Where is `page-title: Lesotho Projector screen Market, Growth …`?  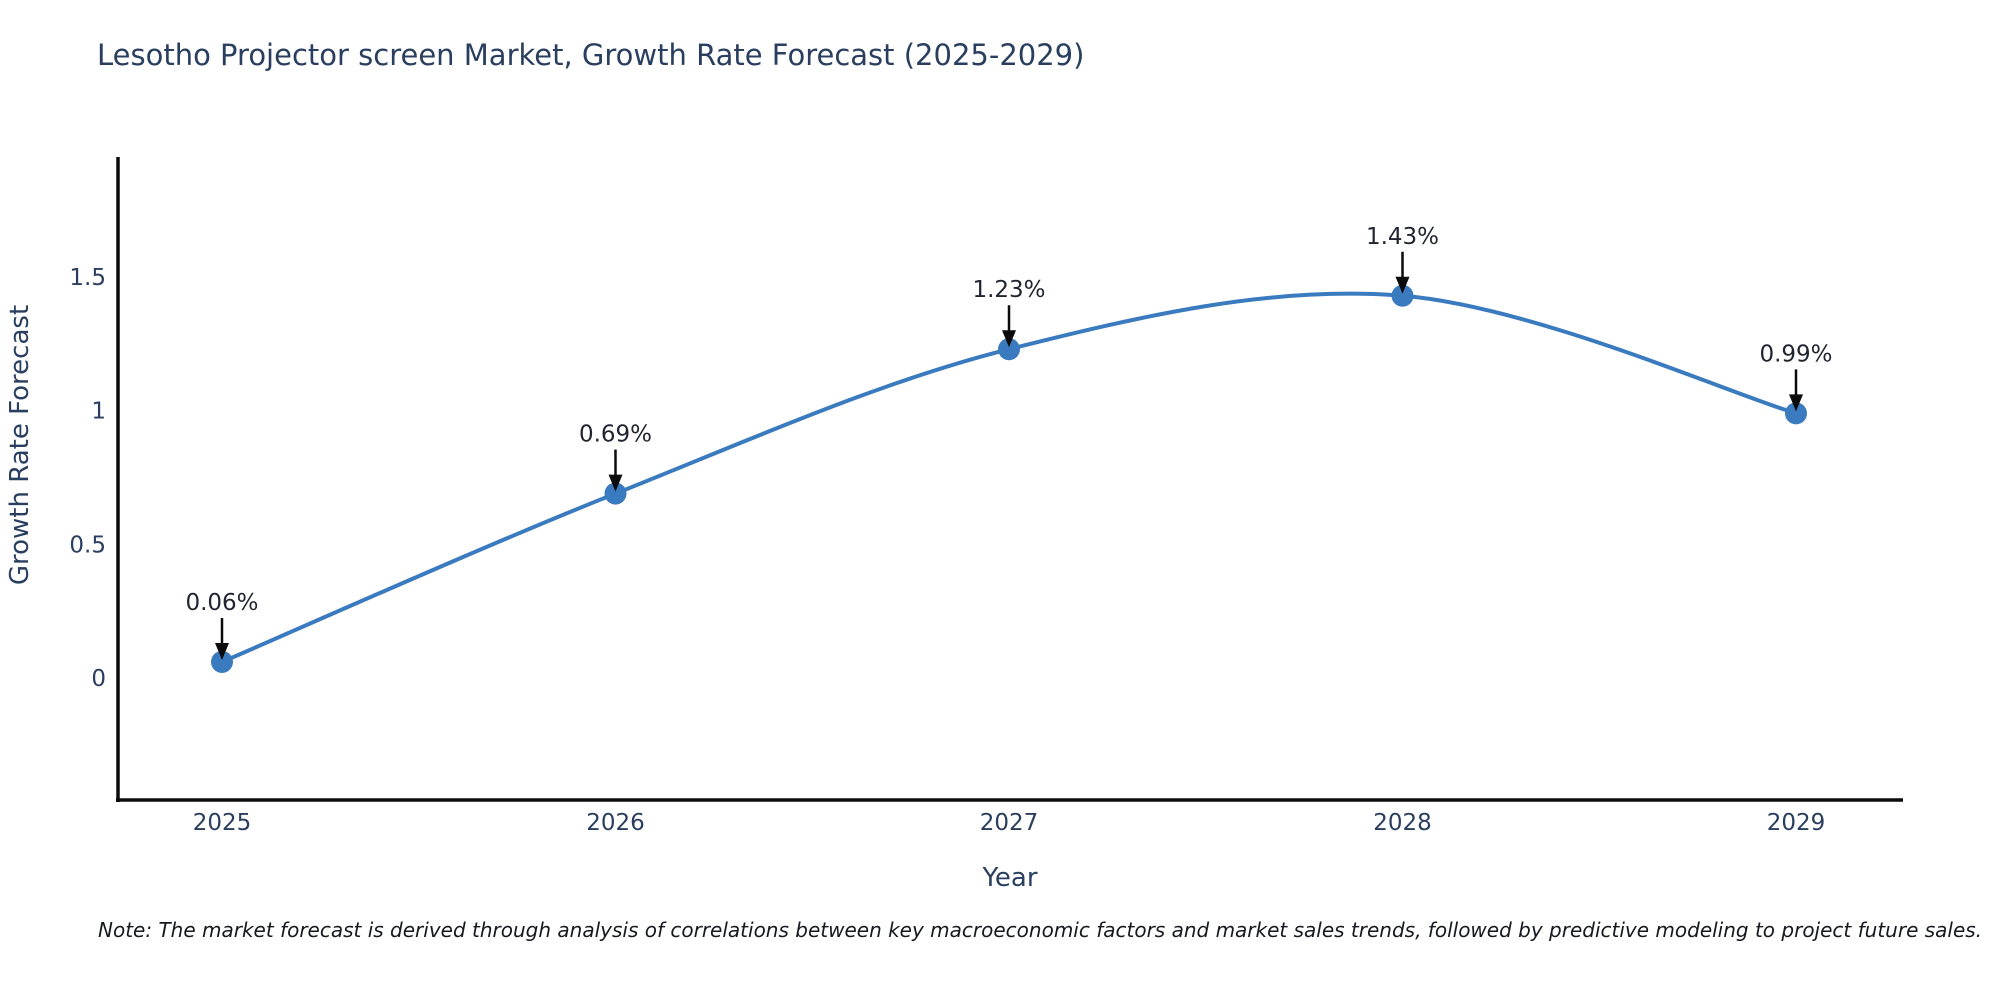
page-title: Lesotho Projector screen Market, Growth … is located at coordinates (591, 55).